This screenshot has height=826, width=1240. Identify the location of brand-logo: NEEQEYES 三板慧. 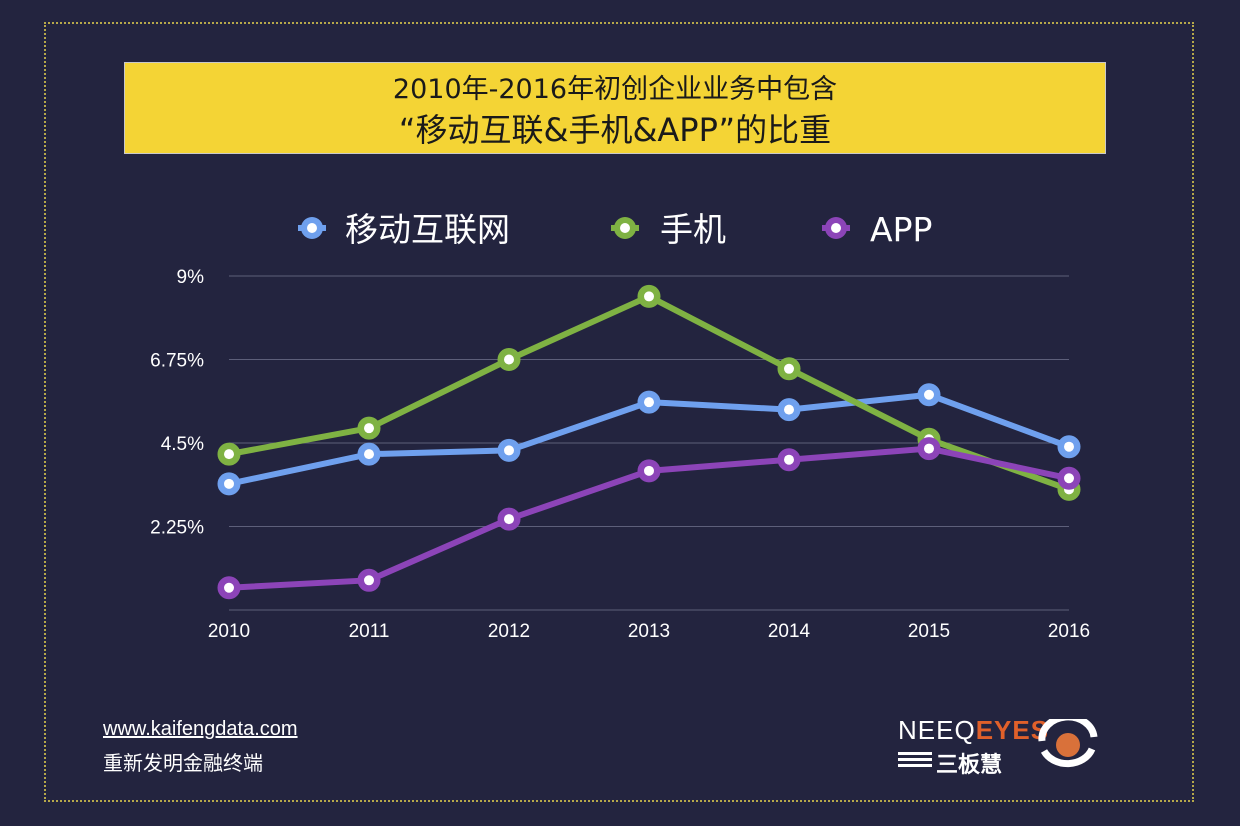
(1003, 746).